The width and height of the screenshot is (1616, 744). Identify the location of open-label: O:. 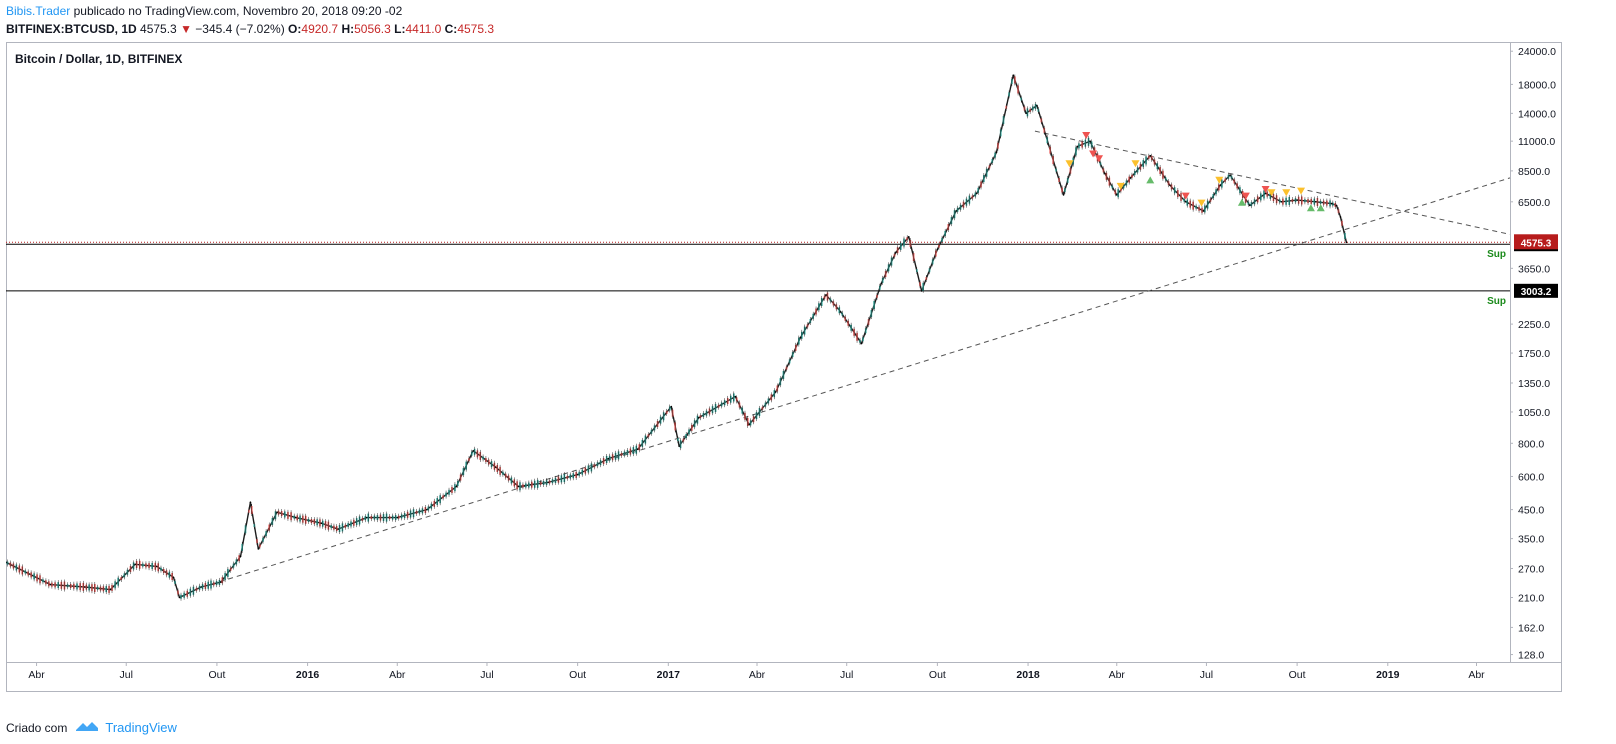
(295, 29).